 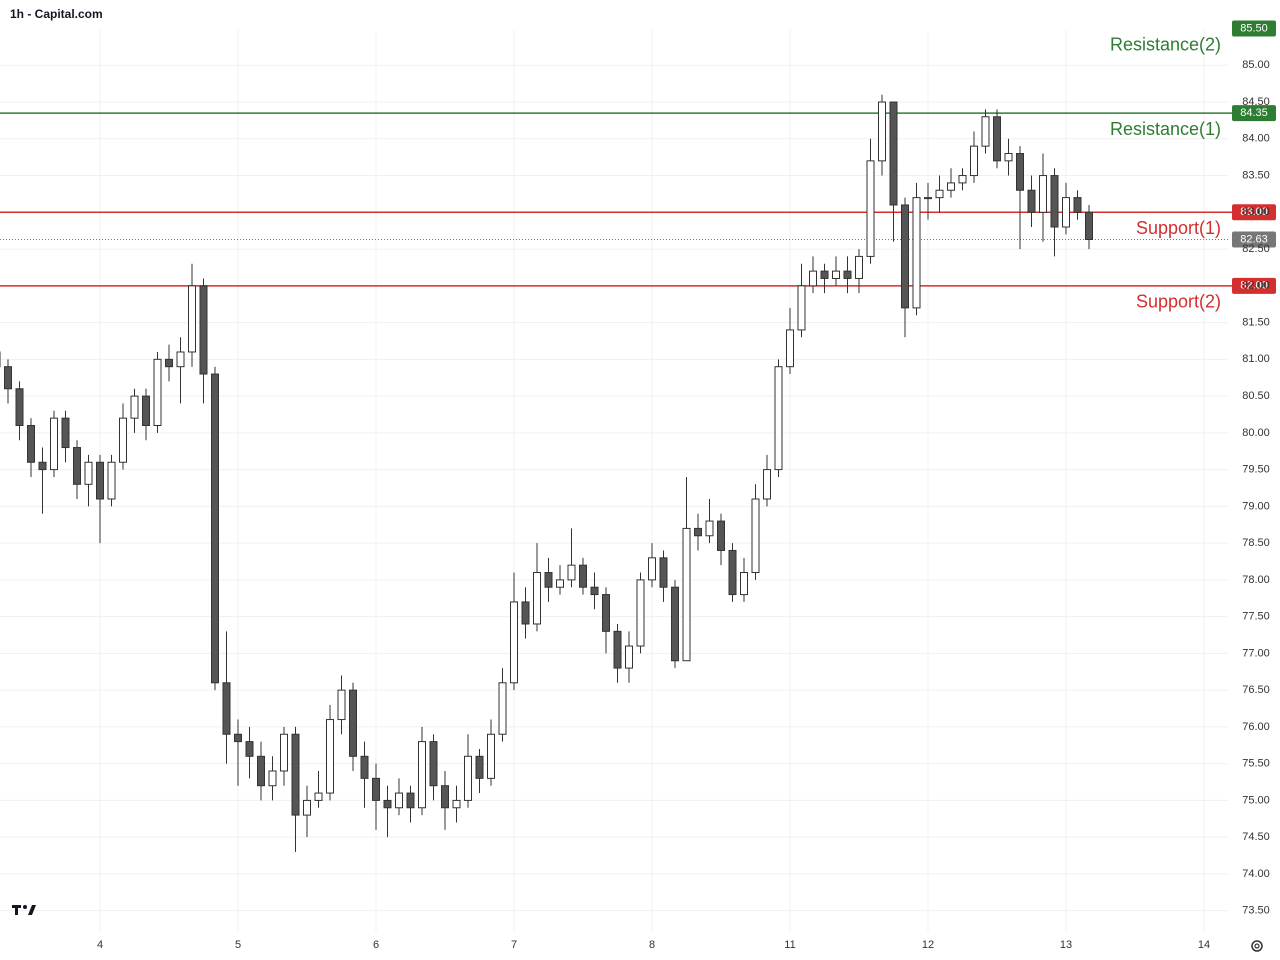 What do you see at coordinates (1256, 727) in the screenshot?
I see `y-tick-label: 76.00` at bounding box center [1256, 727].